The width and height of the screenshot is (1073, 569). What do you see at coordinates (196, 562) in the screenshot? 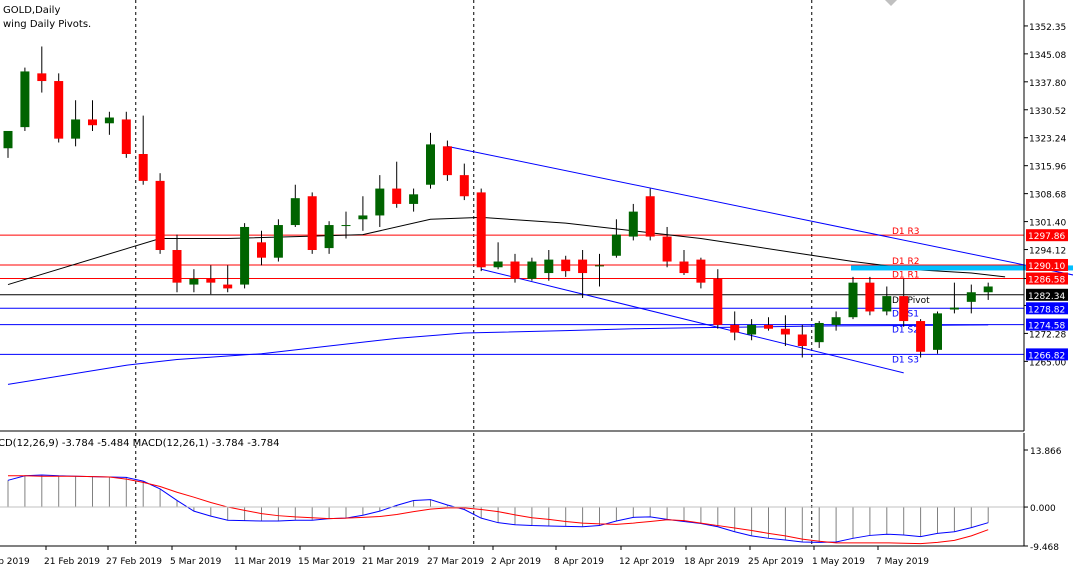
I see `time-tick-label: 5 Mar 2019` at bounding box center [196, 562].